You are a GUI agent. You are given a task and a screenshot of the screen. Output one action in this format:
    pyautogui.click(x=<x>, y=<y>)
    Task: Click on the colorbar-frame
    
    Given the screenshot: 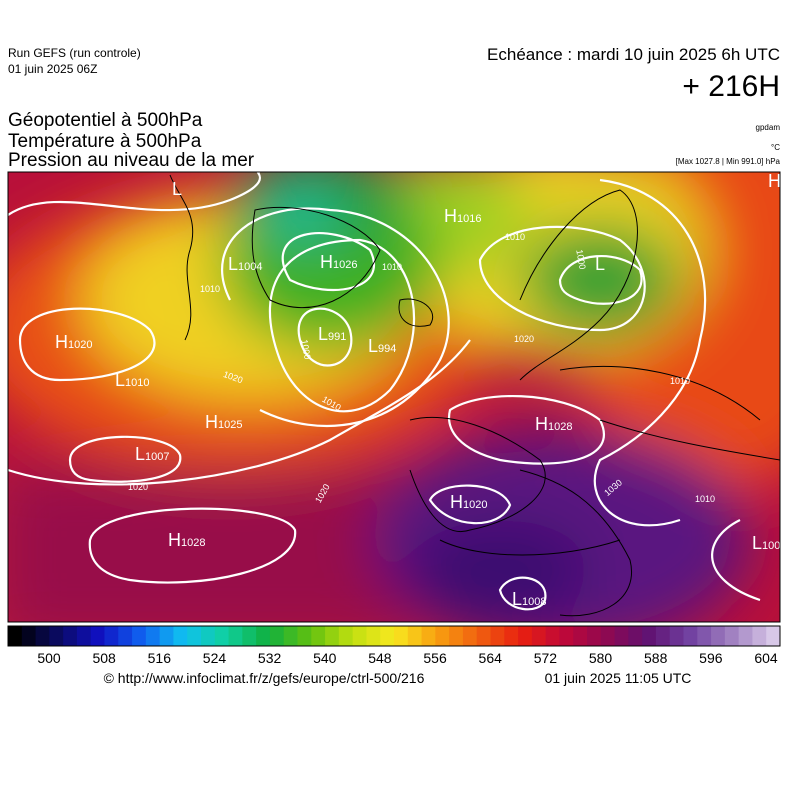 What is the action you would take?
    pyautogui.click(x=394, y=636)
    